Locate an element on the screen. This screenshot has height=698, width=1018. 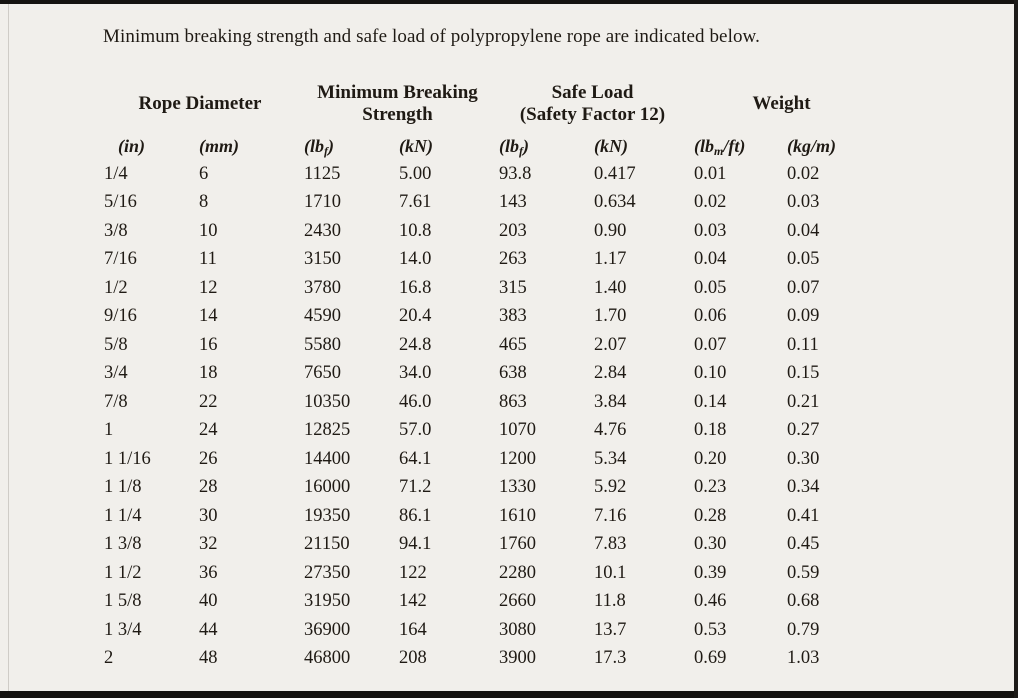
group-header-safe-load: Safe Load (Safety Factor 12) is located at coordinates (592, 103).